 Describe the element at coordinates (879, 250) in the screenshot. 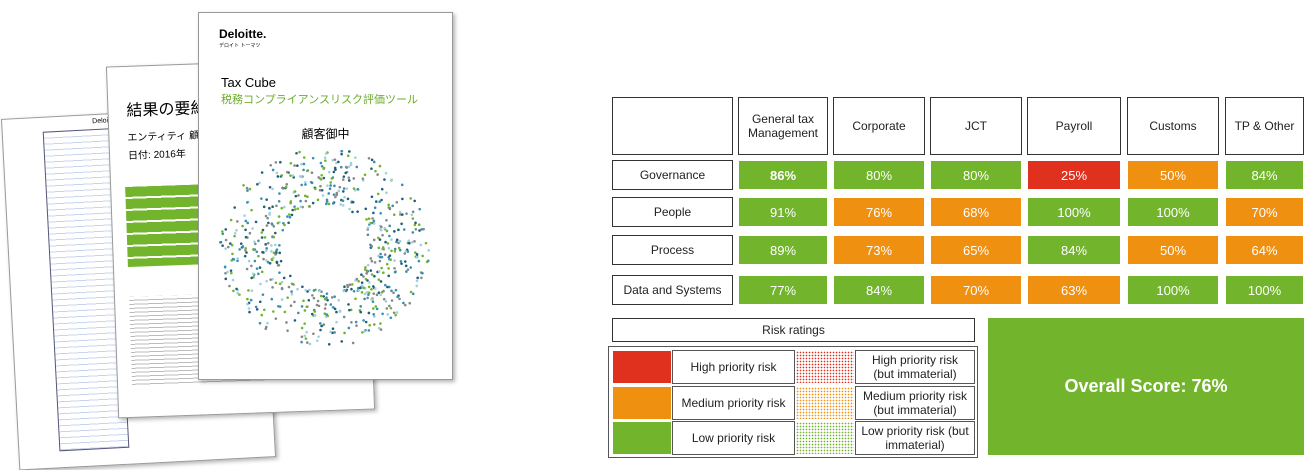

I see `score-cell: 73%` at that location.